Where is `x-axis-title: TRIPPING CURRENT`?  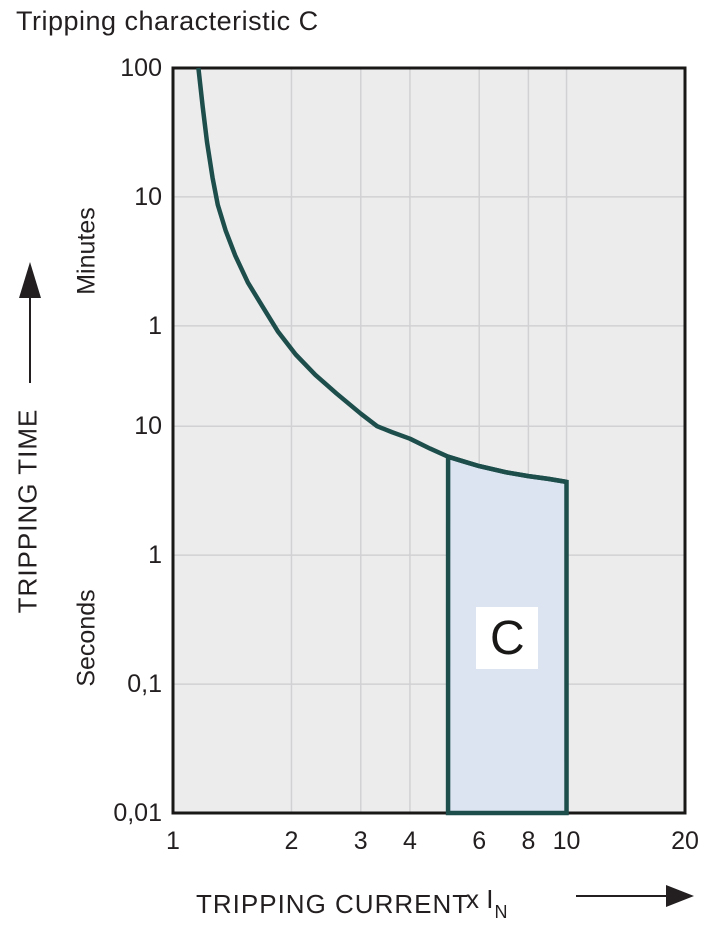
x-axis-title: TRIPPING CURRENT is located at coordinates (333, 904).